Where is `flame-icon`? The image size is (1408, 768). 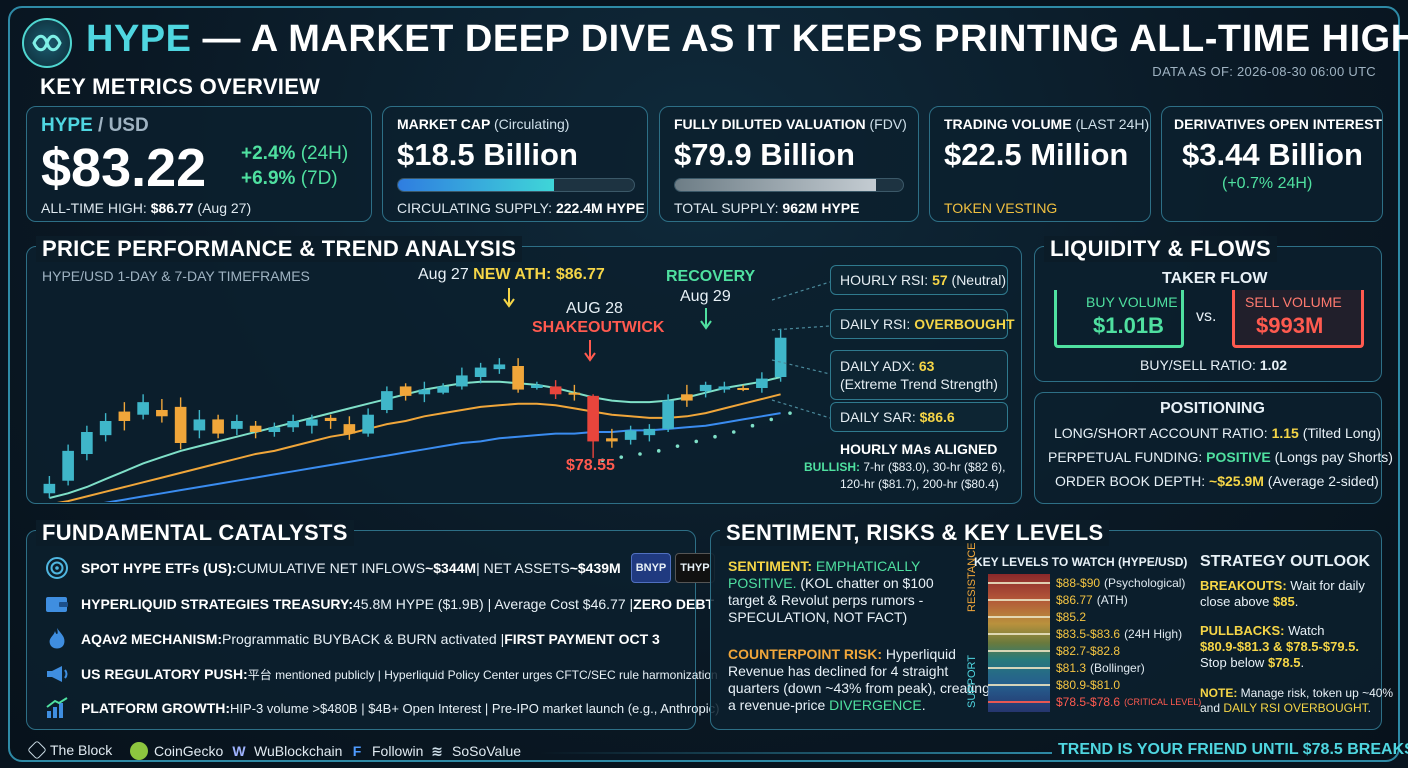
flame-icon is located at coordinates (57, 639).